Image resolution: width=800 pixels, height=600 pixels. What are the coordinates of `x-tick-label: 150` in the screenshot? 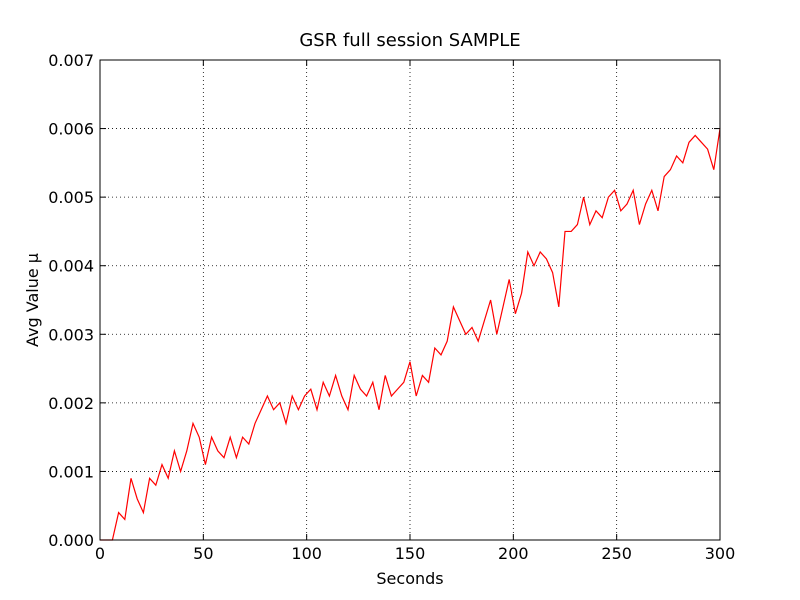 It's located at (410, 553).